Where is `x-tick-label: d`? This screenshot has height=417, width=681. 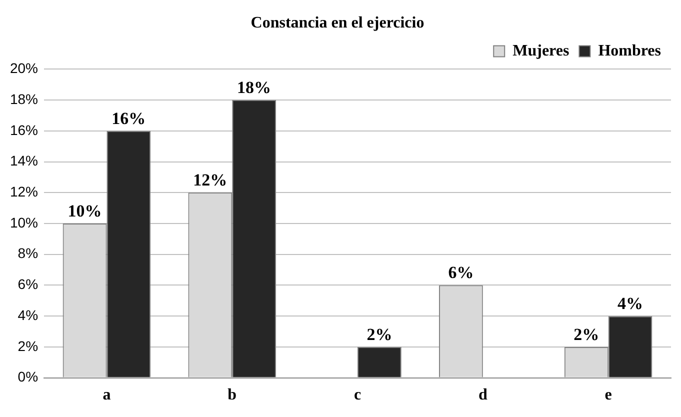
x-tick-label: d is located at coordinates (483, 395).